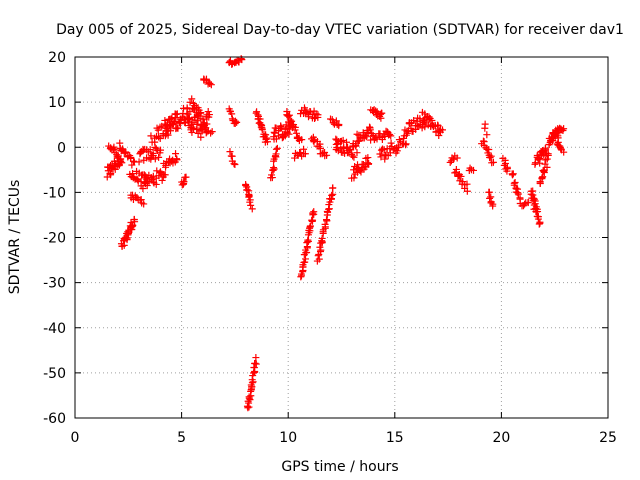  What do you see at coordinates (501, 438) in the screenshot?
I see `x-tick-label: 20` at bounding box center [501, 438].